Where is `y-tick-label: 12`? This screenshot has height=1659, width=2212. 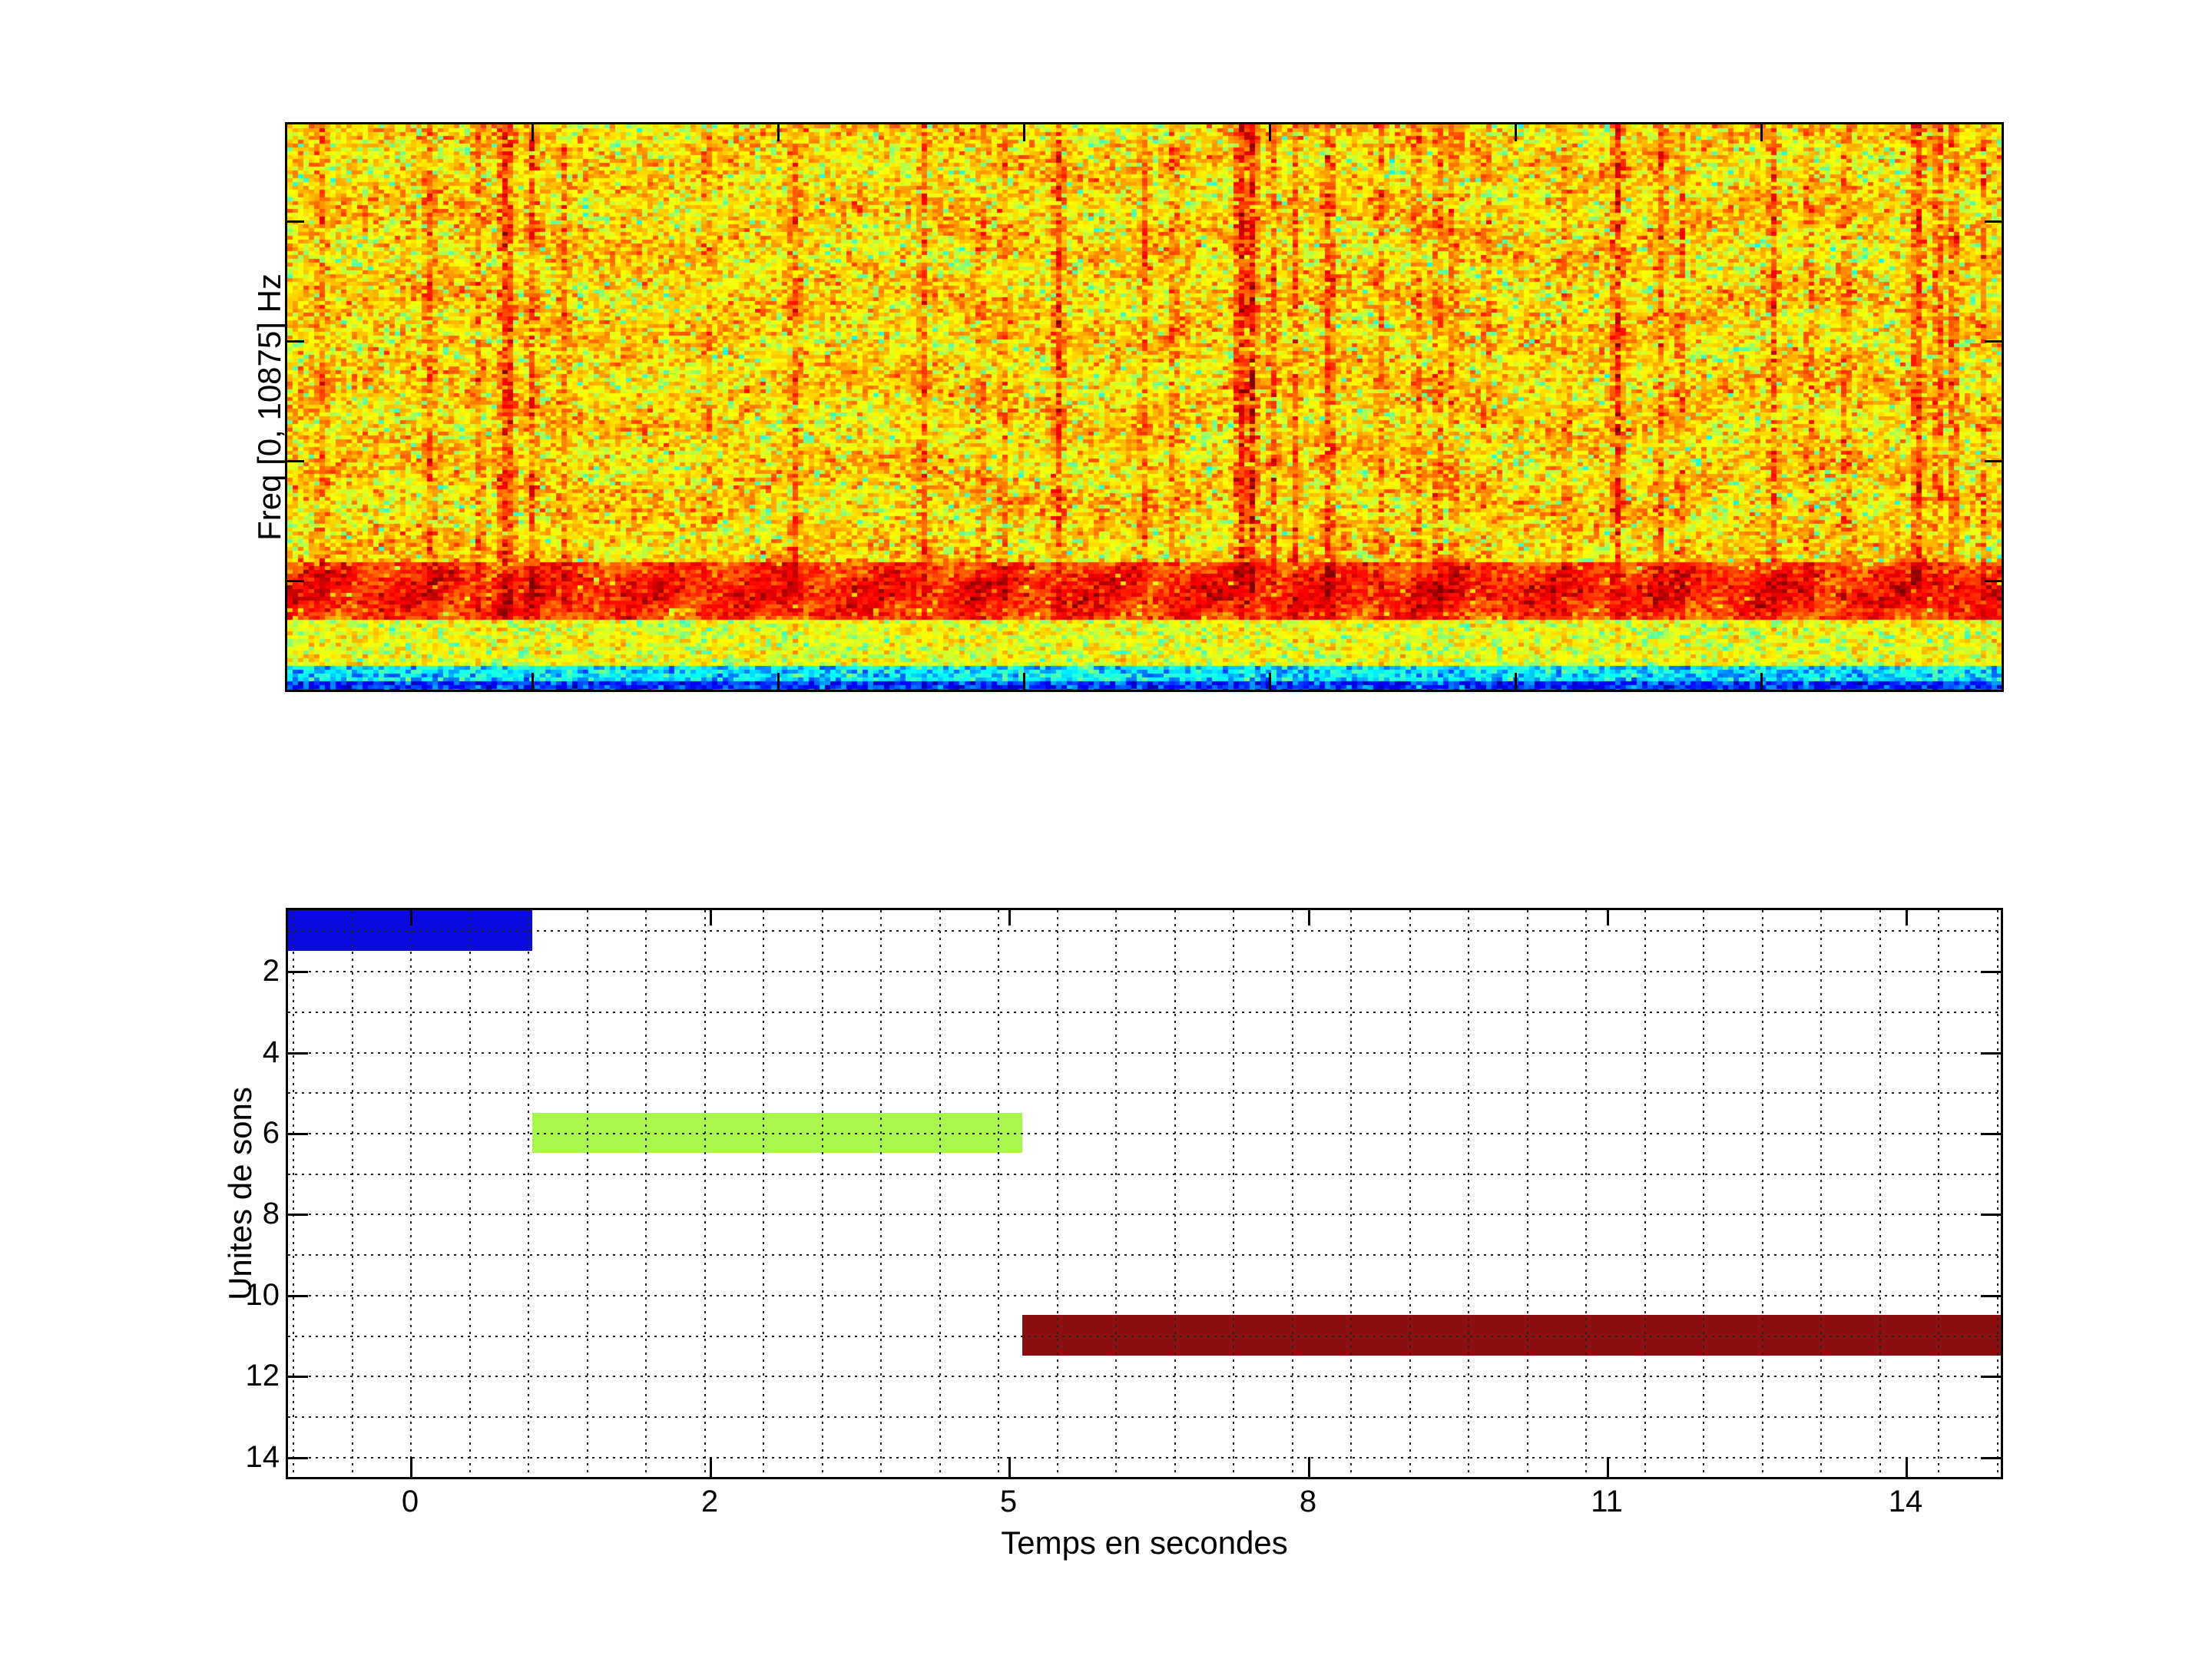
y-tick-label: 12 is located at coordinates (263, 1375).